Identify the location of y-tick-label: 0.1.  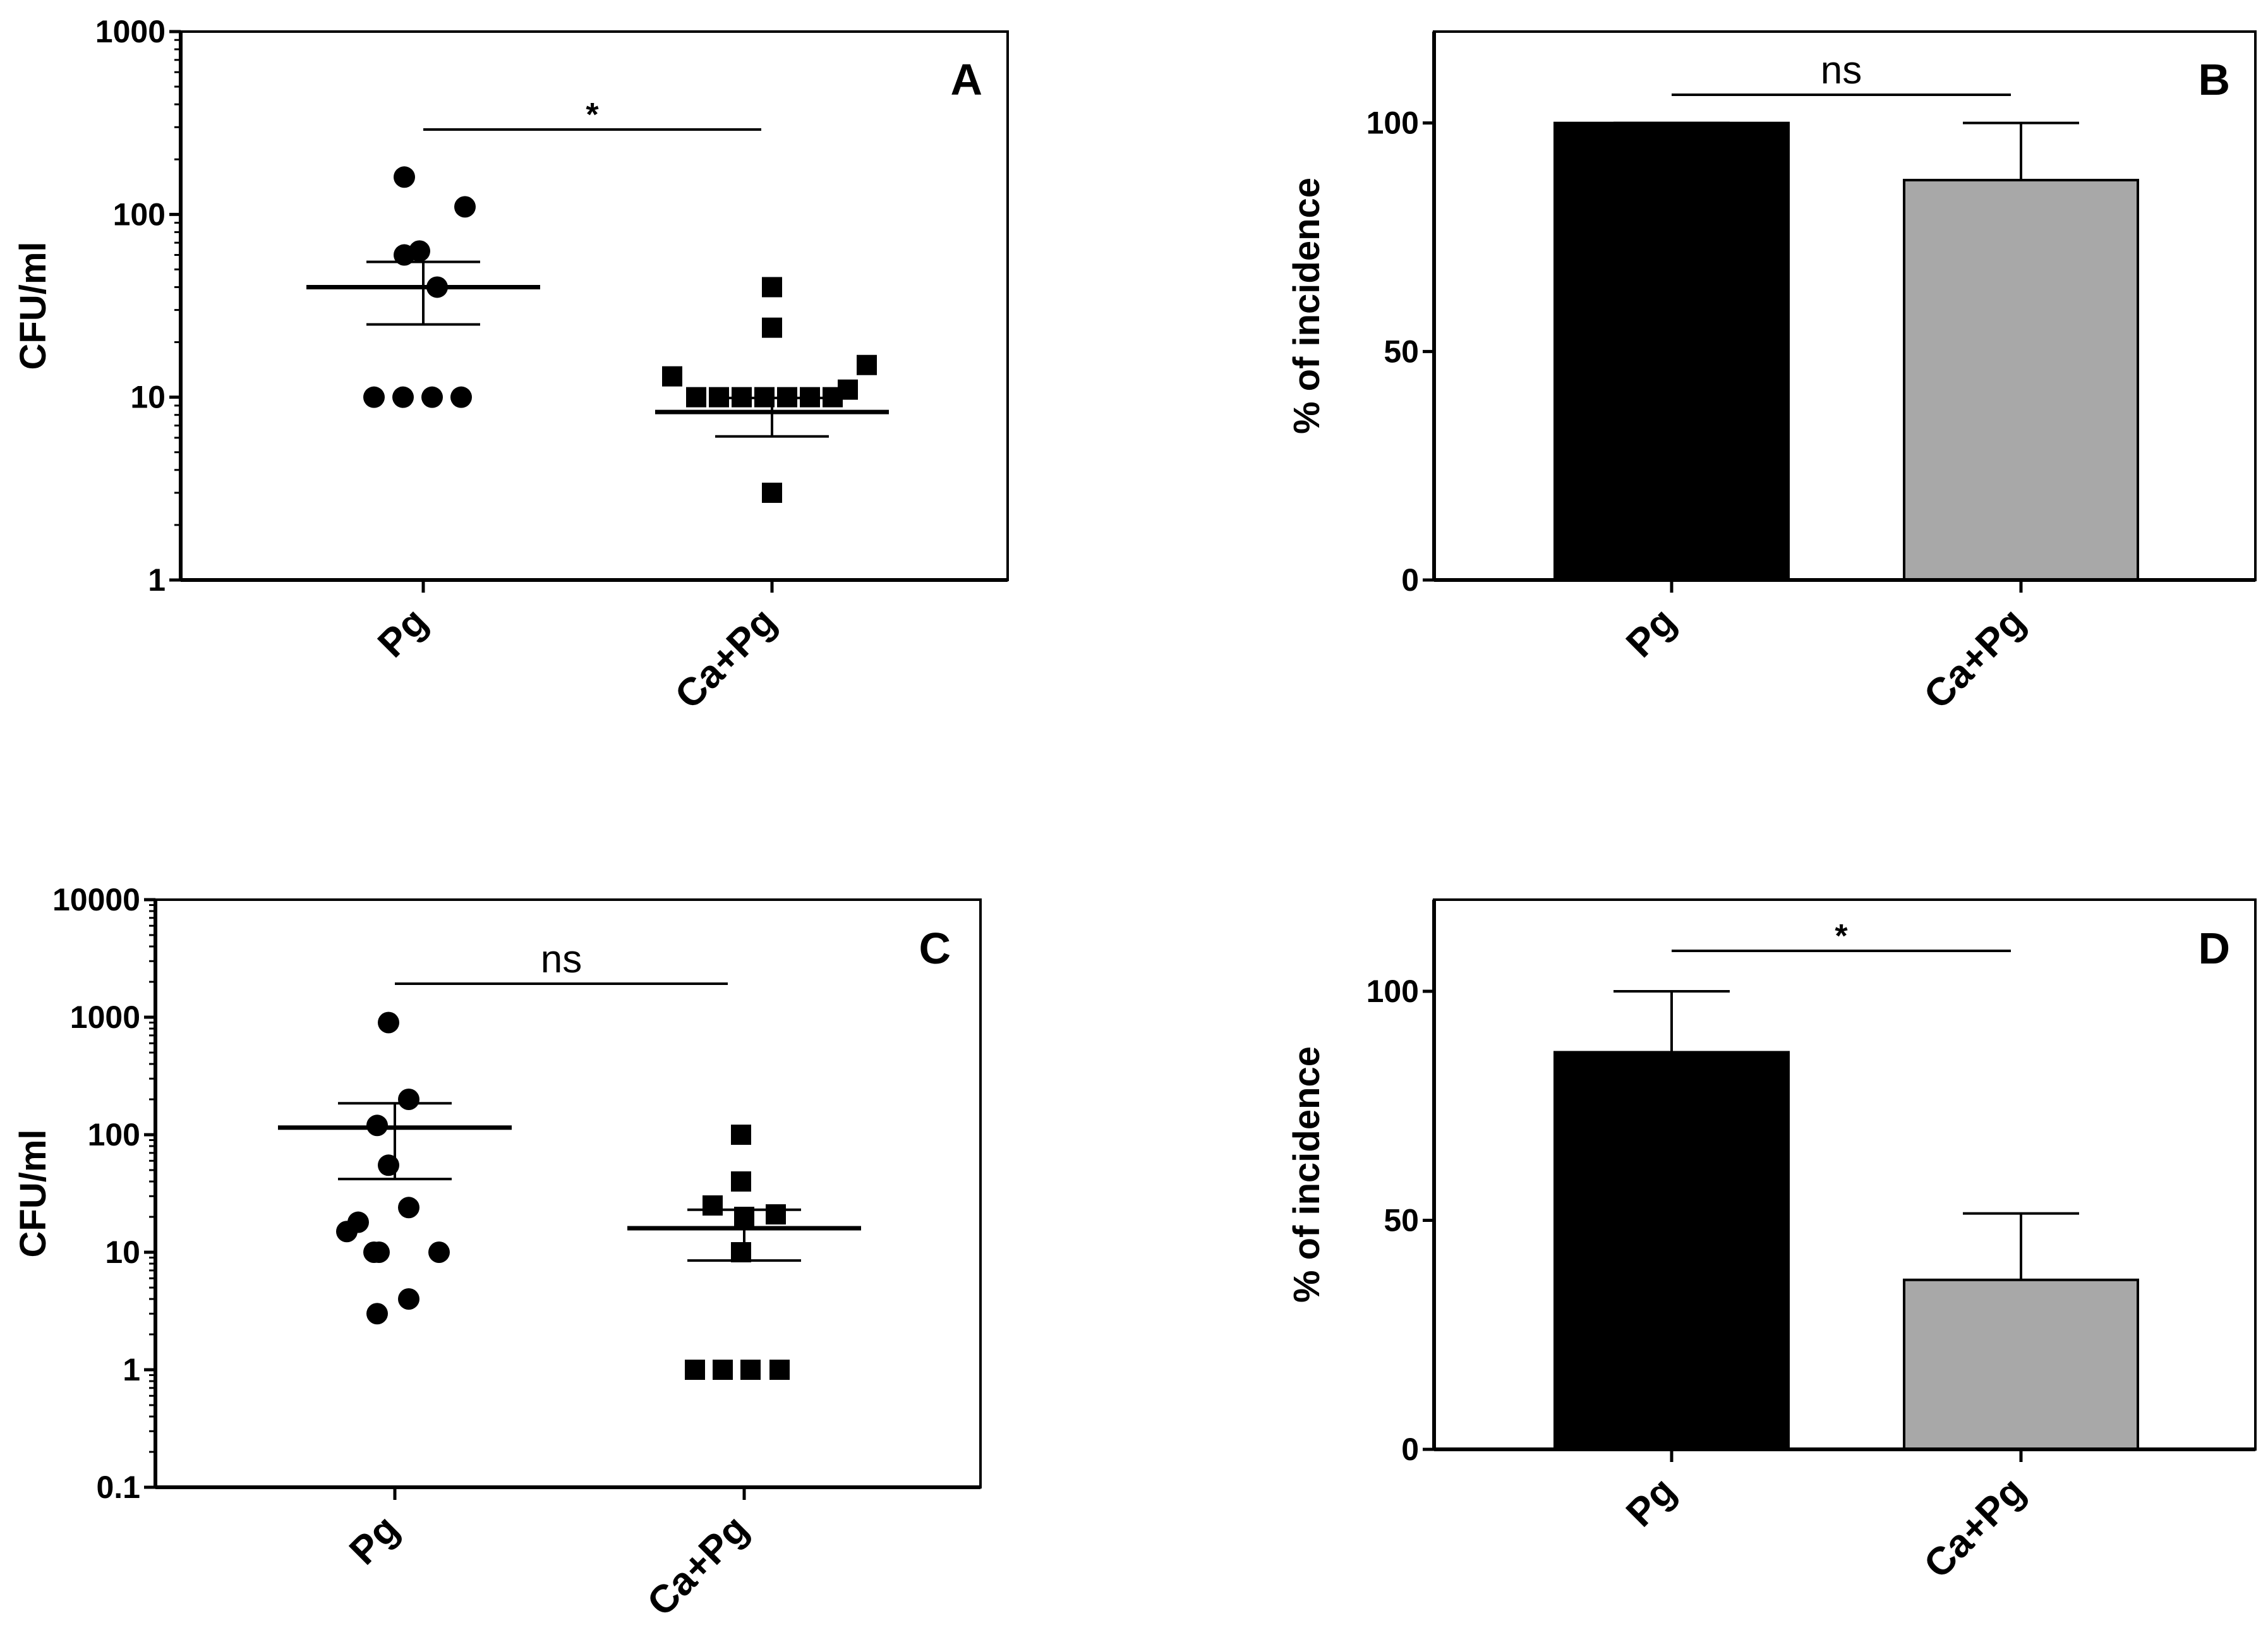
(118, 1487).